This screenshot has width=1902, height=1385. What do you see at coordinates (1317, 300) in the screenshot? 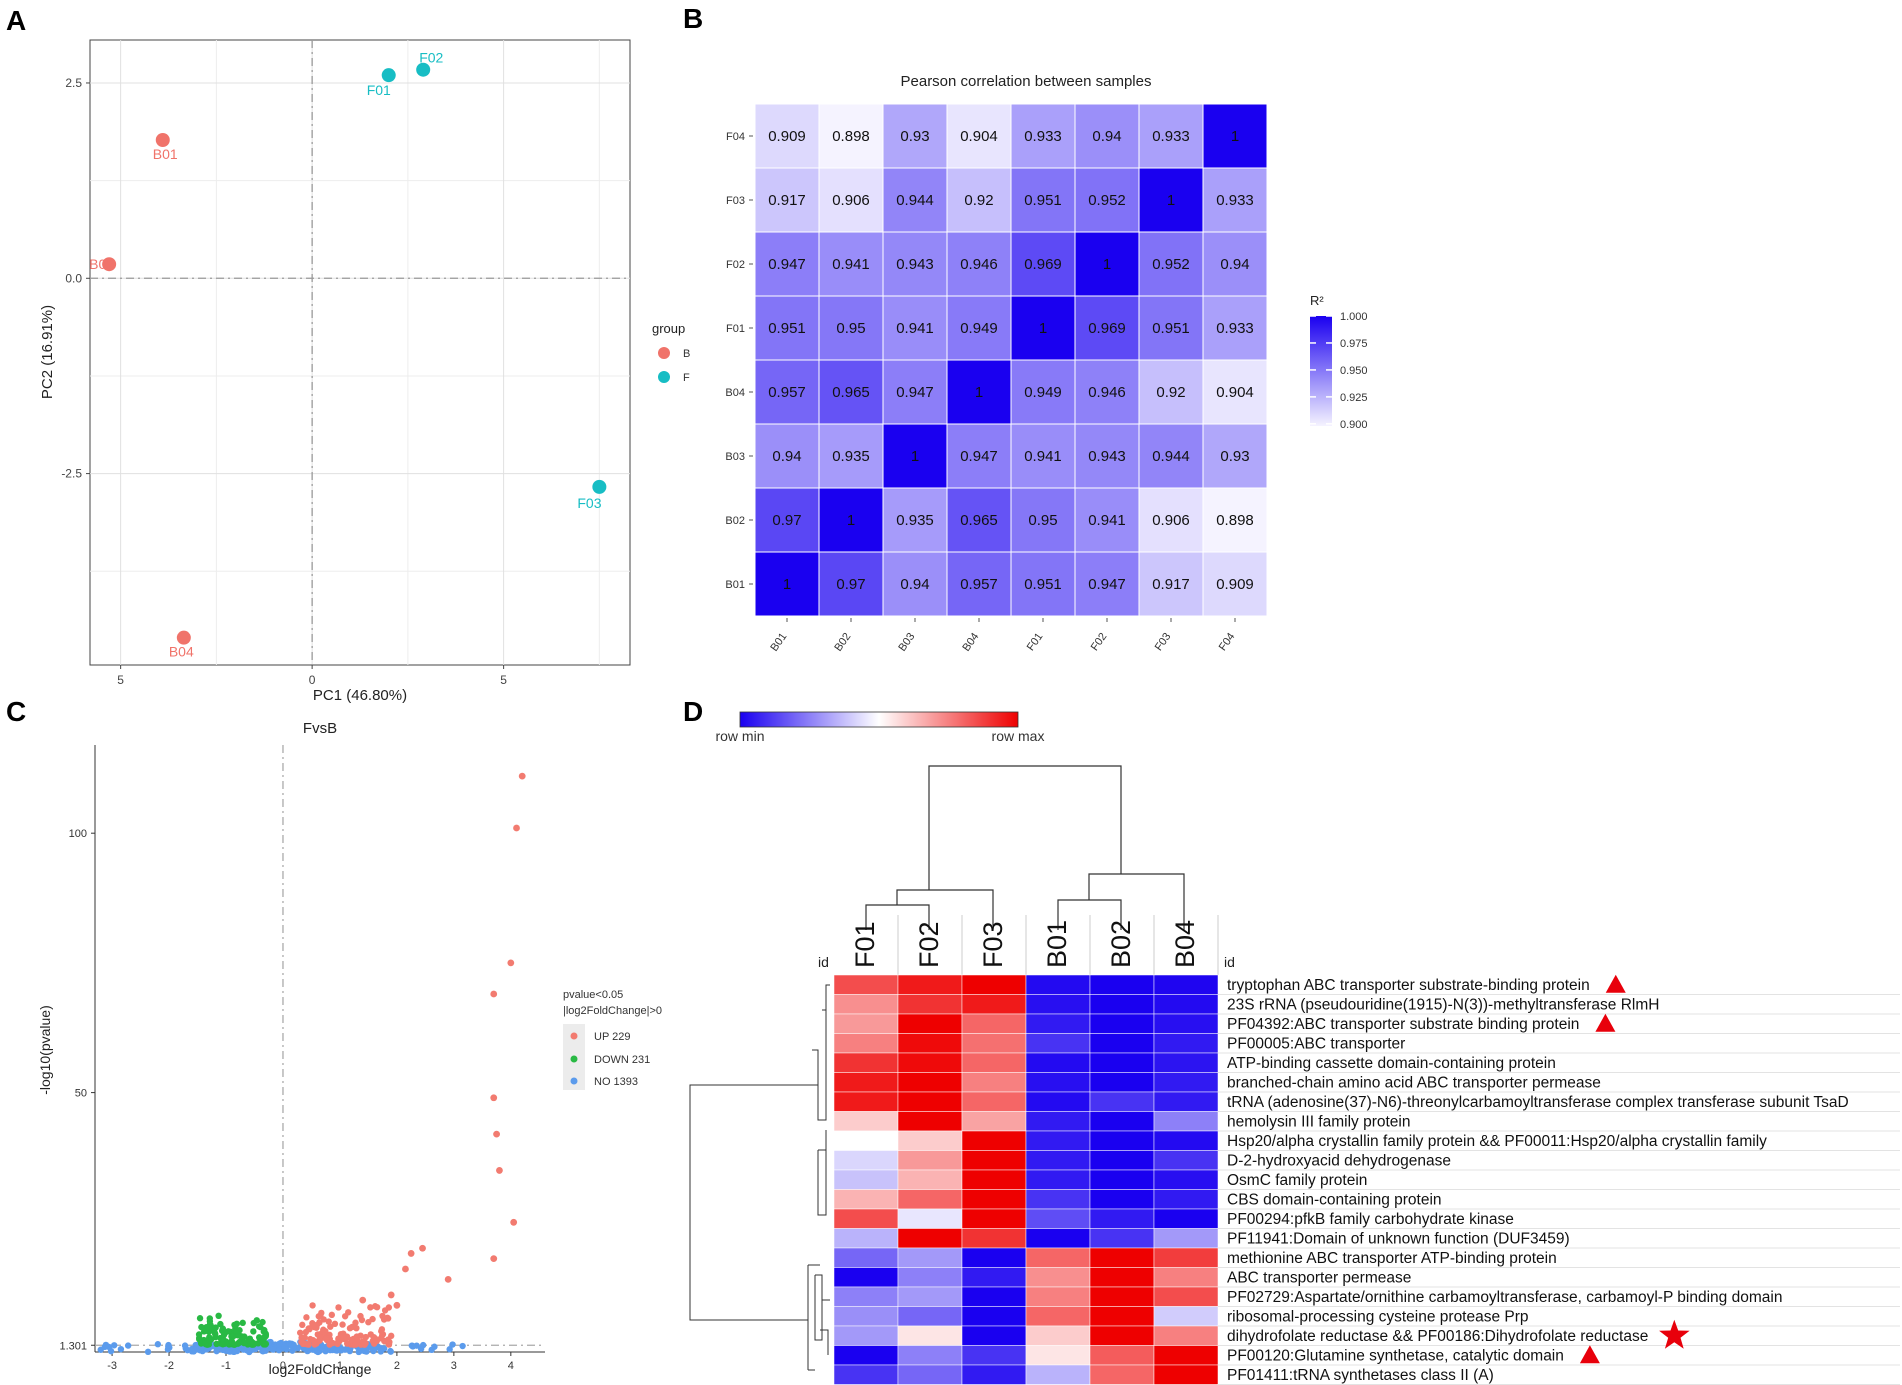
I see `colorbar-title: R²` at bounding box center [1317, 300].